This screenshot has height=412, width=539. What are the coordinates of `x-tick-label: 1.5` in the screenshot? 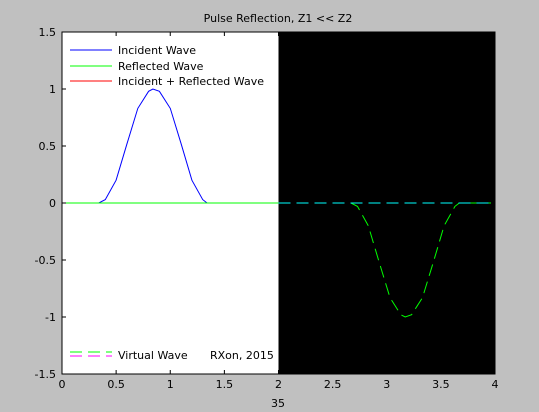 It's located at (225, 384).